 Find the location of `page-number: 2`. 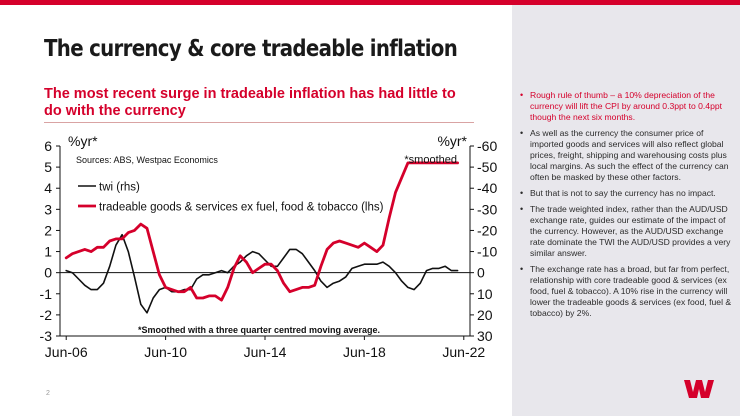

page-number: 2 is located at coordinates (48, 393).